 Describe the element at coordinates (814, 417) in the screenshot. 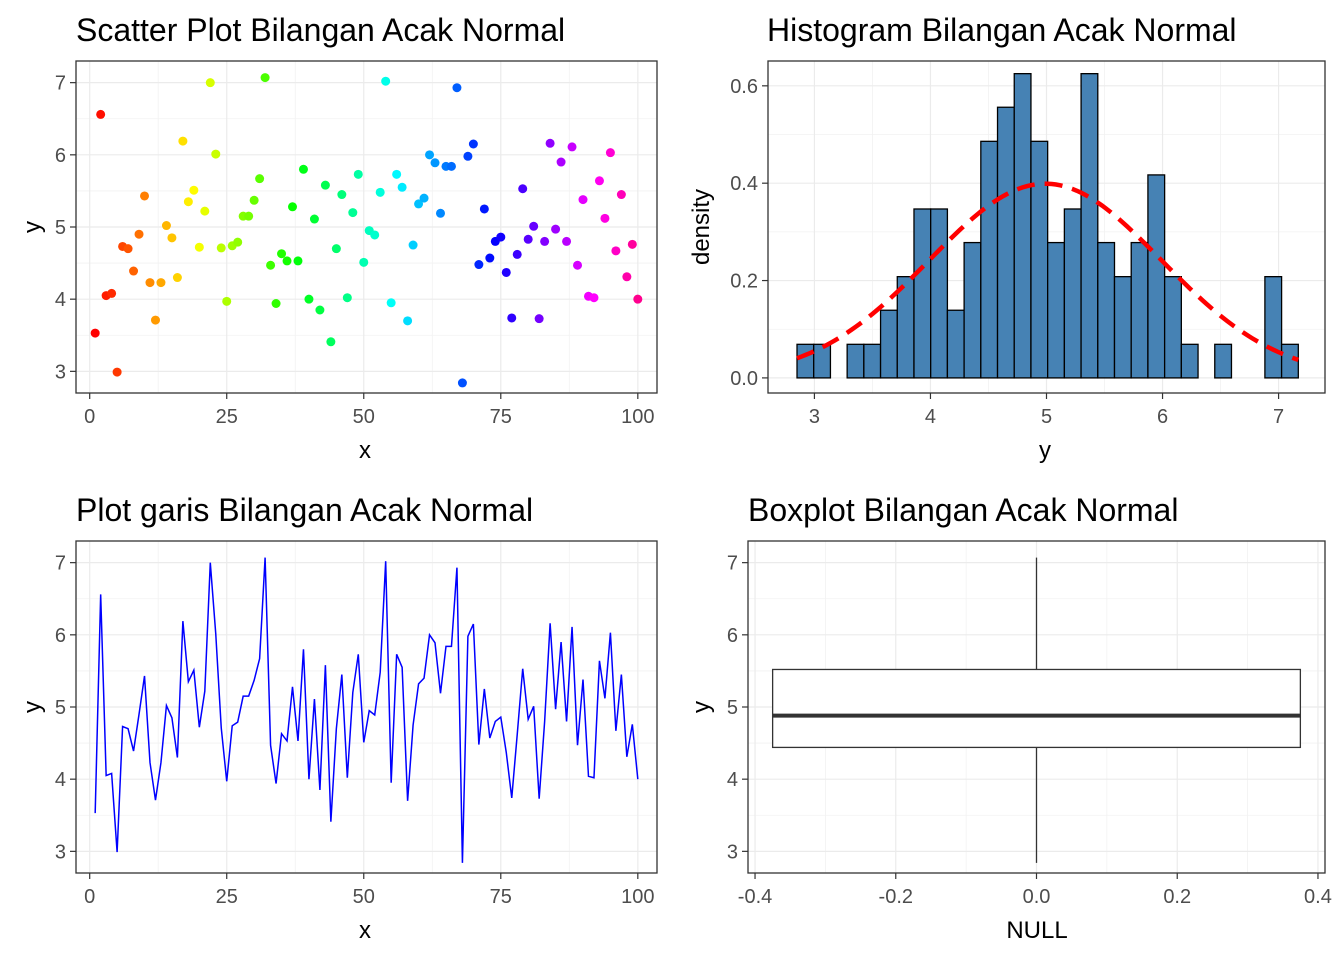

I see `x-tick-label: 3` at that location.